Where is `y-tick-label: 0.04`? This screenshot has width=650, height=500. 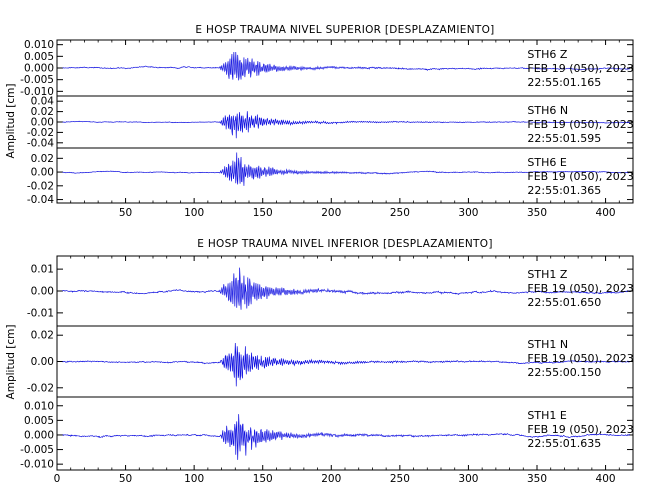
y-tick-label: 0.04 is located at coordinates (43, 102).